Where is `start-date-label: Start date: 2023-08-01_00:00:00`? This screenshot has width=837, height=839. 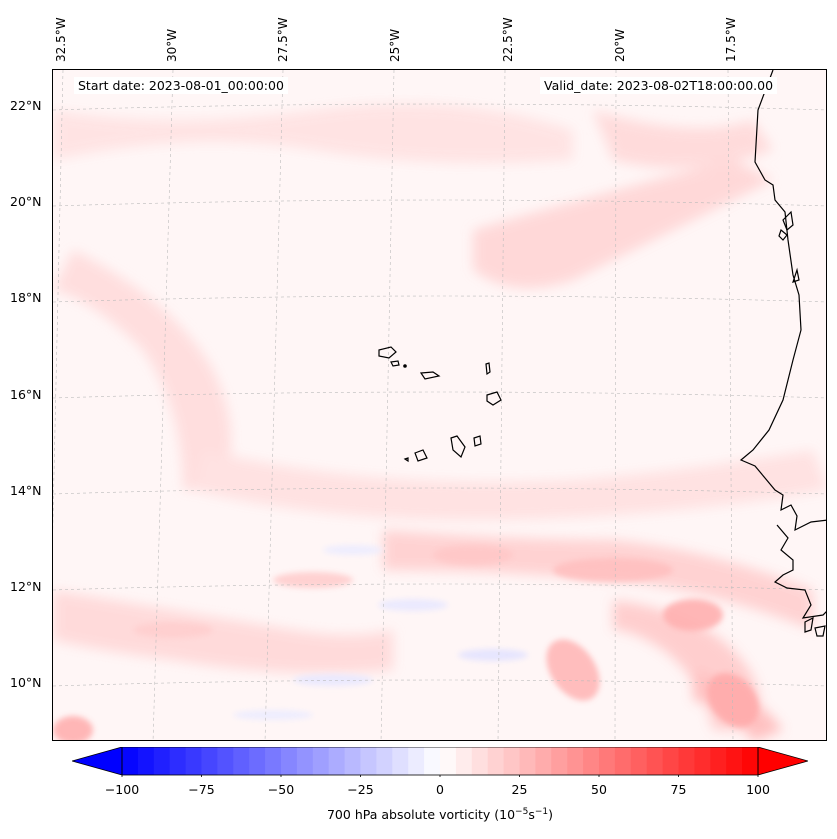 start-date-label: Start date: 2023-08-01_00:00:00 is located at coordinates (181, 85).